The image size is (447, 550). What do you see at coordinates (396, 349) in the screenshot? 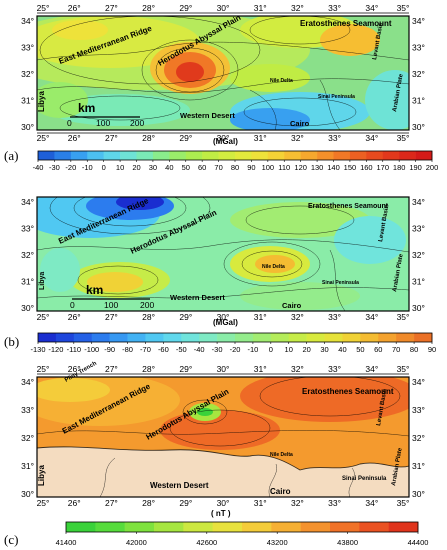
I see `colorbar-tick-label: 70` at bounding box center [396, 349].